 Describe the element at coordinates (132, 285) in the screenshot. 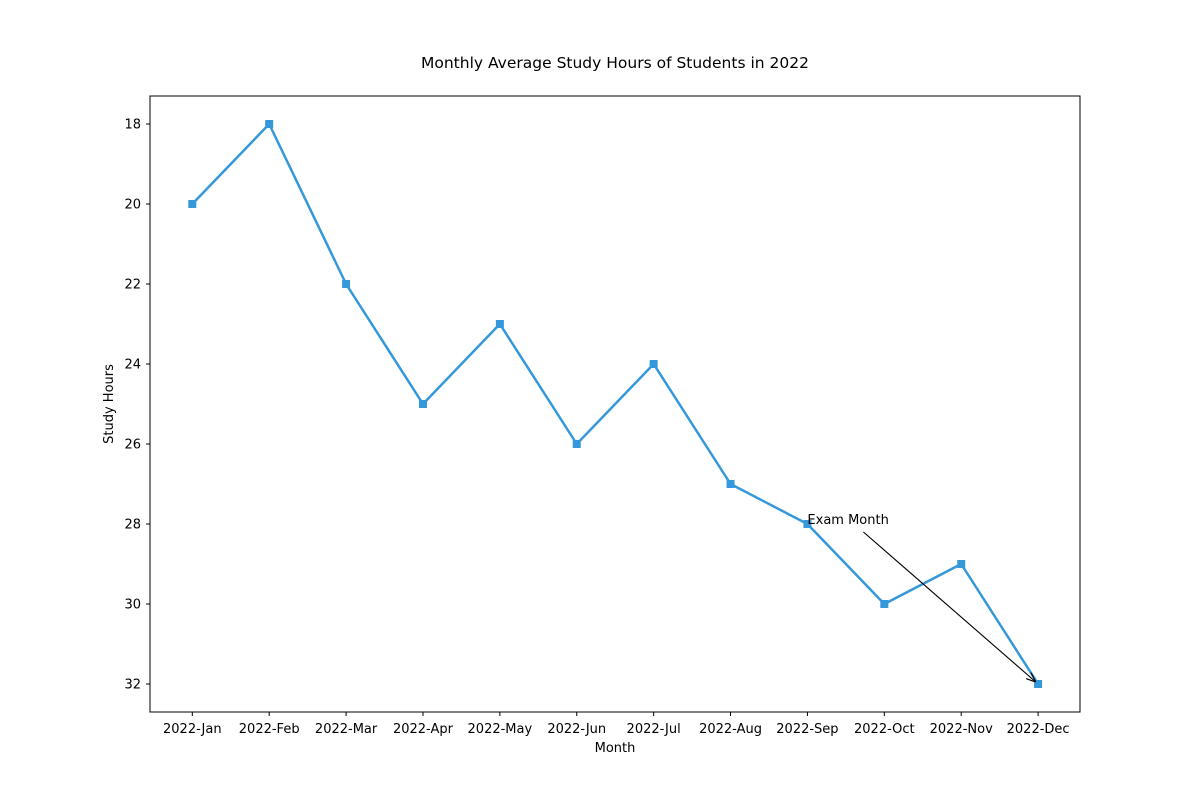

I see `y-tick-label: 22` at that location.